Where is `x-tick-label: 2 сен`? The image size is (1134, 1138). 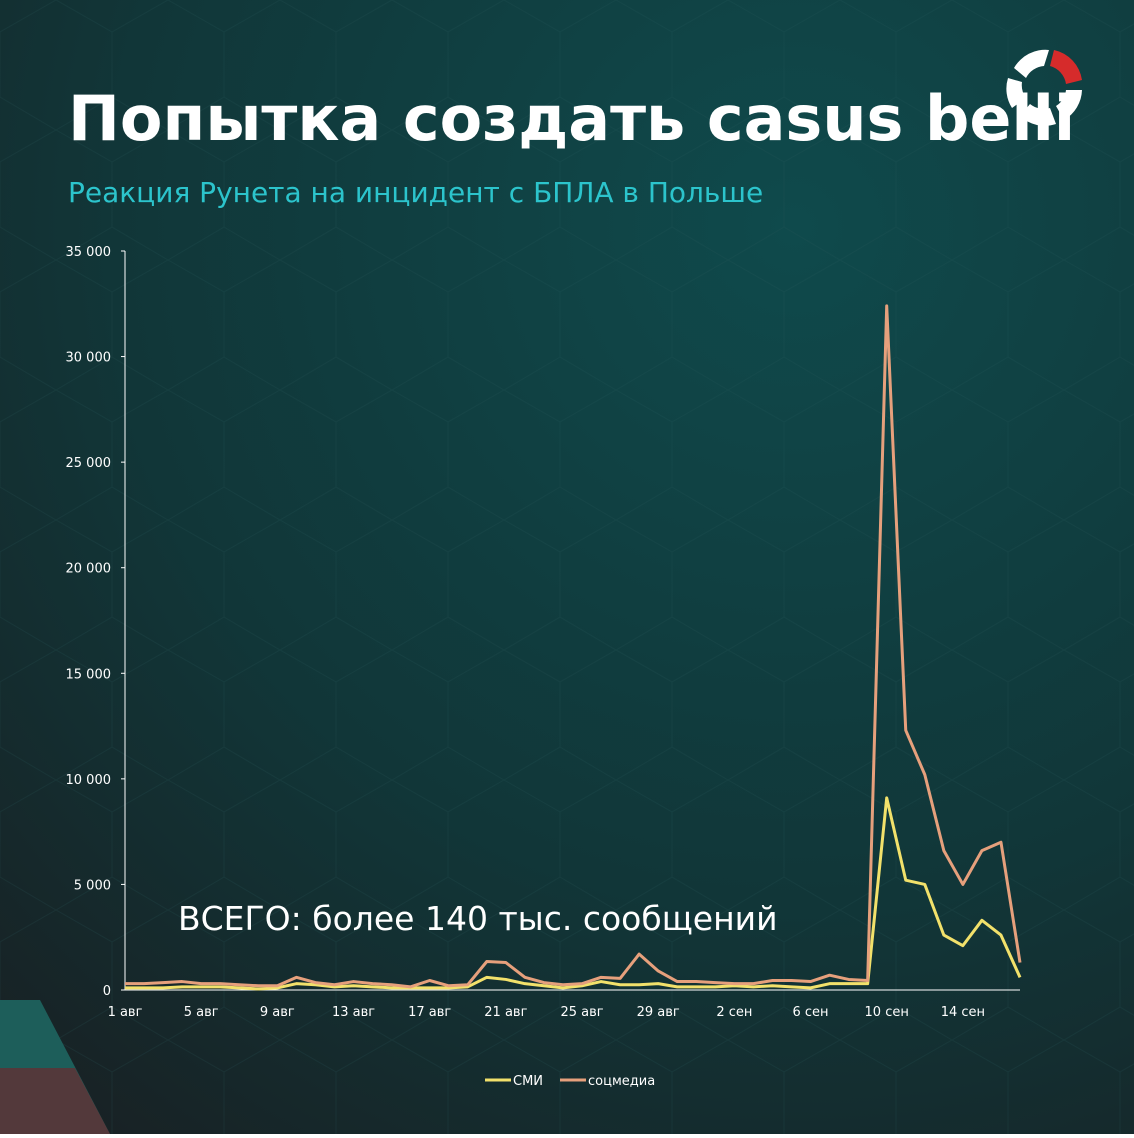
x-tick-label: 2 сен is located at coordinates (734, 1012).